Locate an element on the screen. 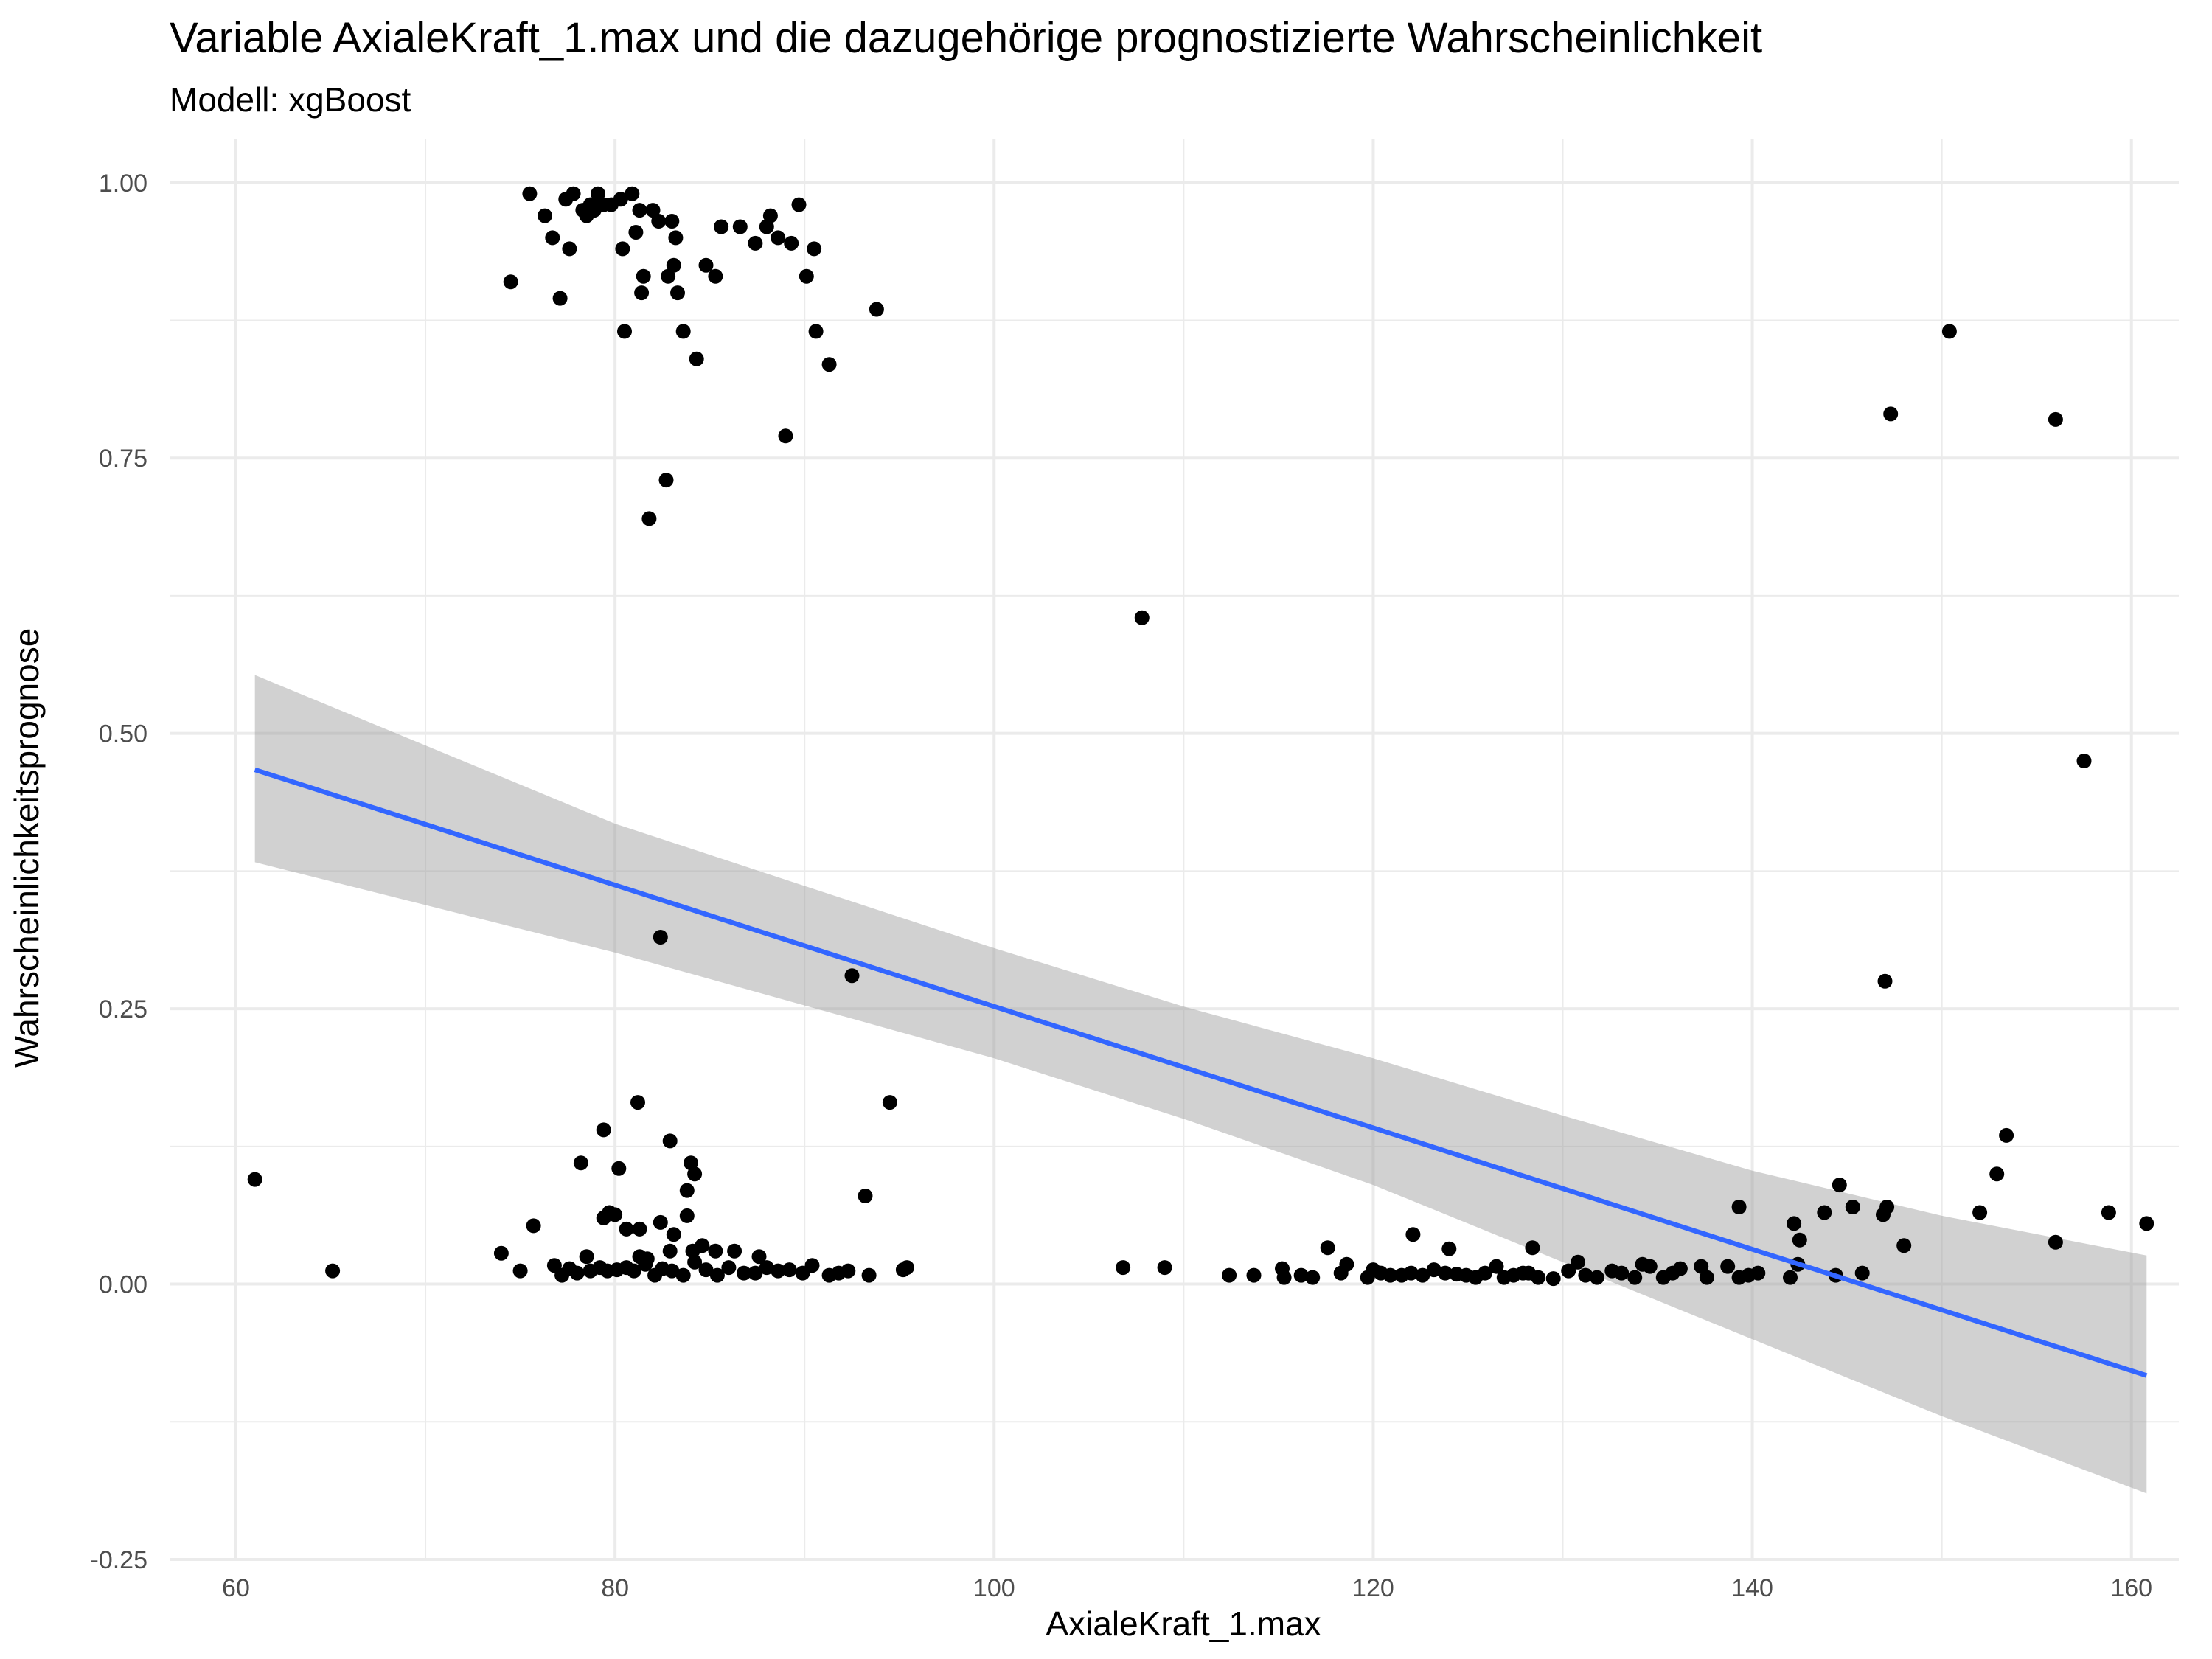 This screenshot has width=2212, height=1659. chart-subtitle: Modell: xgBoost is located at coordinates (290, 99).